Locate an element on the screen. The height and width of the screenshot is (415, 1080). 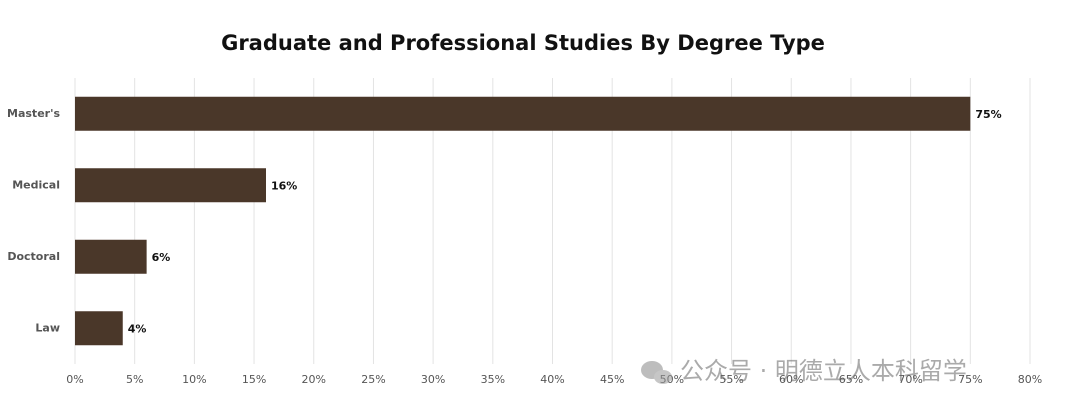
x-tick-label: 25% is located at coordinates (373, 379).